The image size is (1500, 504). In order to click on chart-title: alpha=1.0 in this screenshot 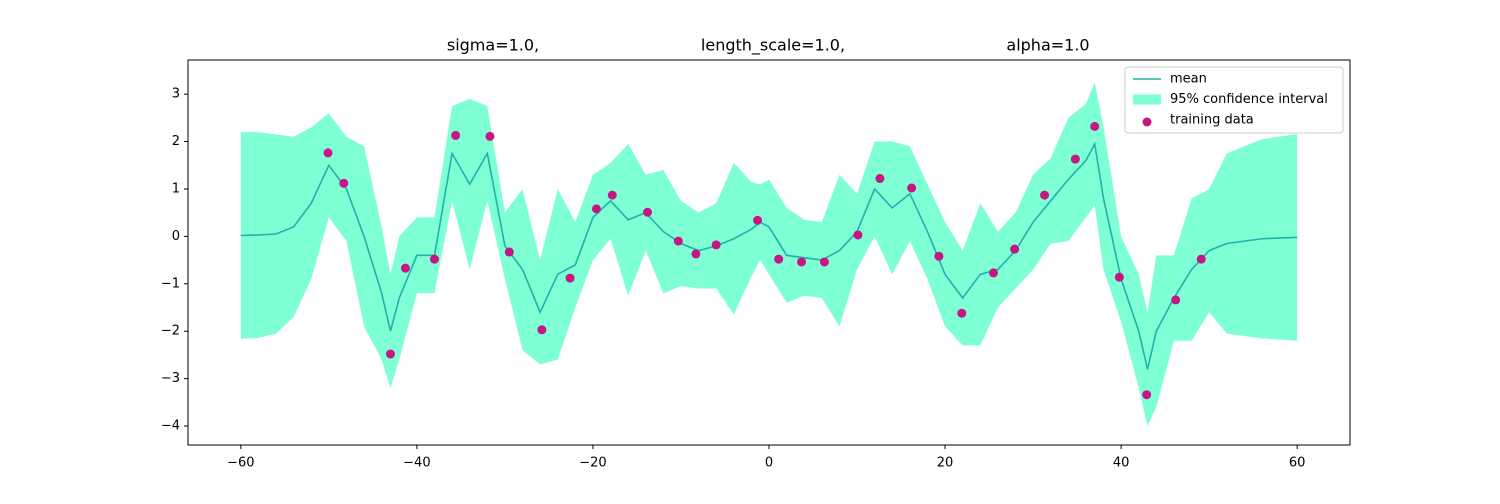, I will do `click(1047, 45)`.